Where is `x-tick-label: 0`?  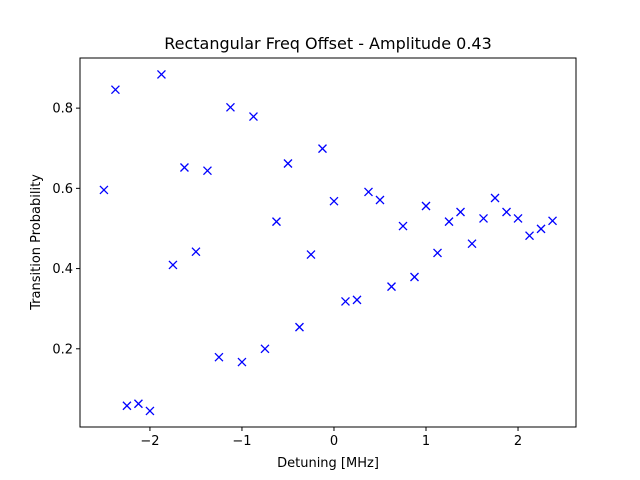
x-tick-label: 0 is located at coordinates (334, 441).